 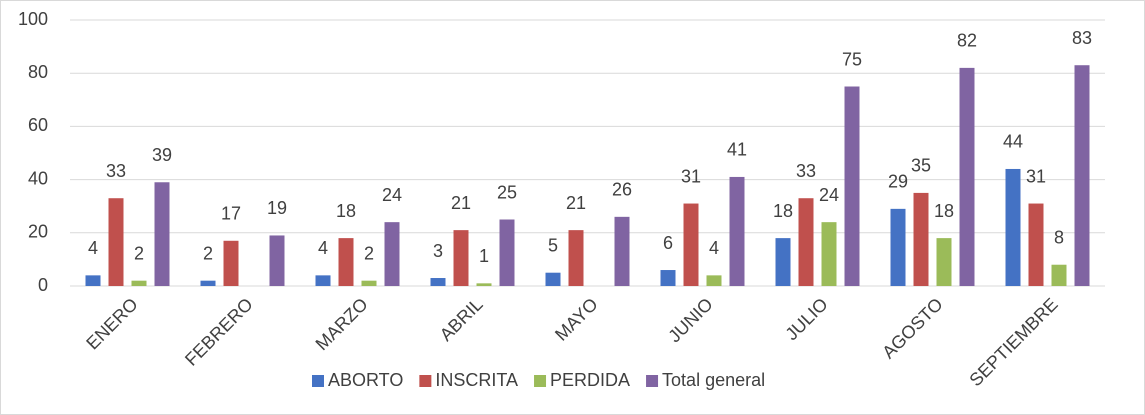 What do you see at coordinates (713, 380) in the screenshot?
I see `legend-label: Total general` at bounding box center [713, 380].